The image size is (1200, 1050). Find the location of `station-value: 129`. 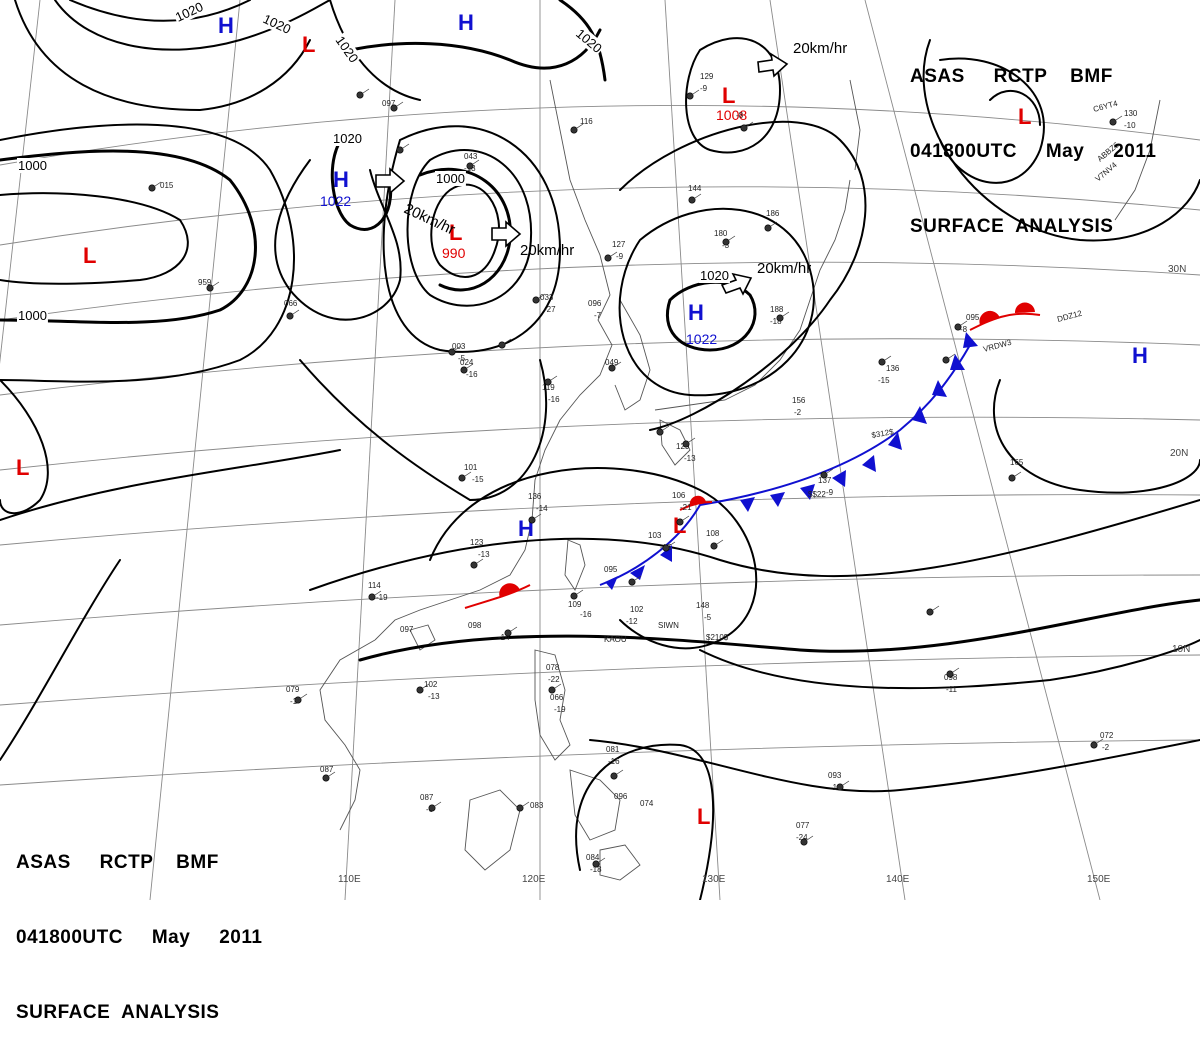

station-value: 129 is located at coordinates (707, 76).